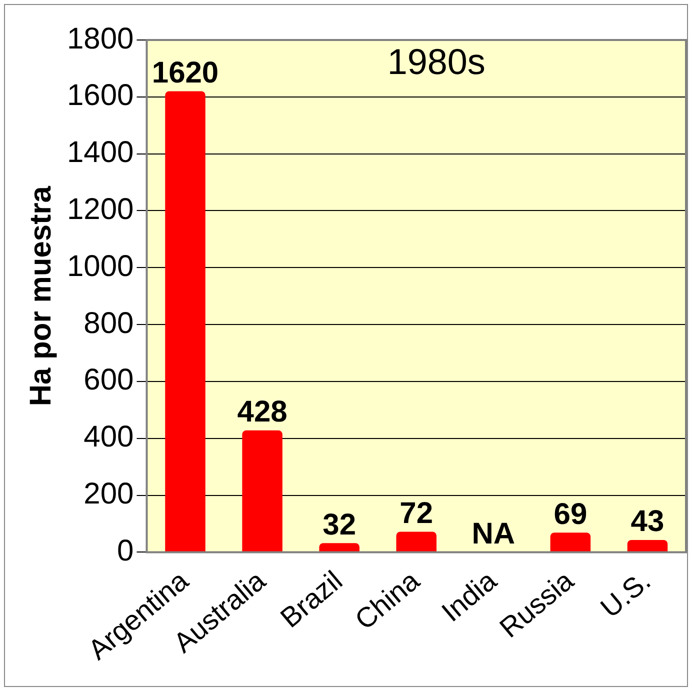  I want to click on y-axis-title: Ha por muestra, so click(41, 296).